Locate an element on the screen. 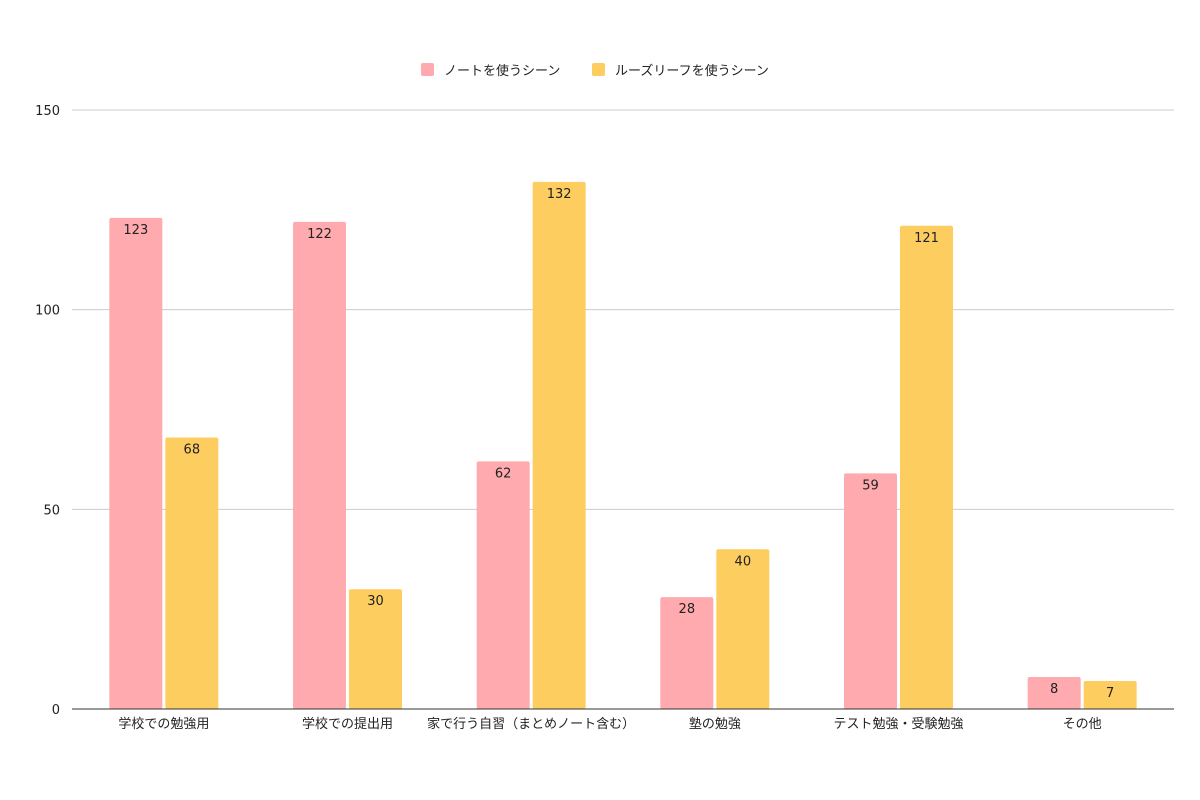 The image size is (1200, 800). data-label: 7 is located at coordinates (1110, 693).